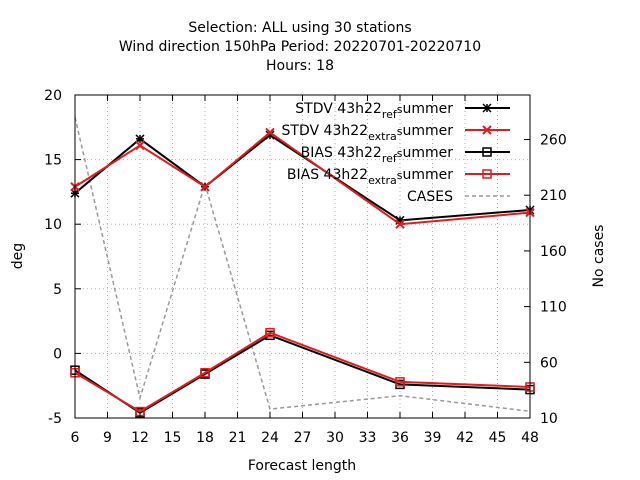  Describe the element at coordinates (57, 354) in the screenshot. I see `y-tick-label: 0` at that location.